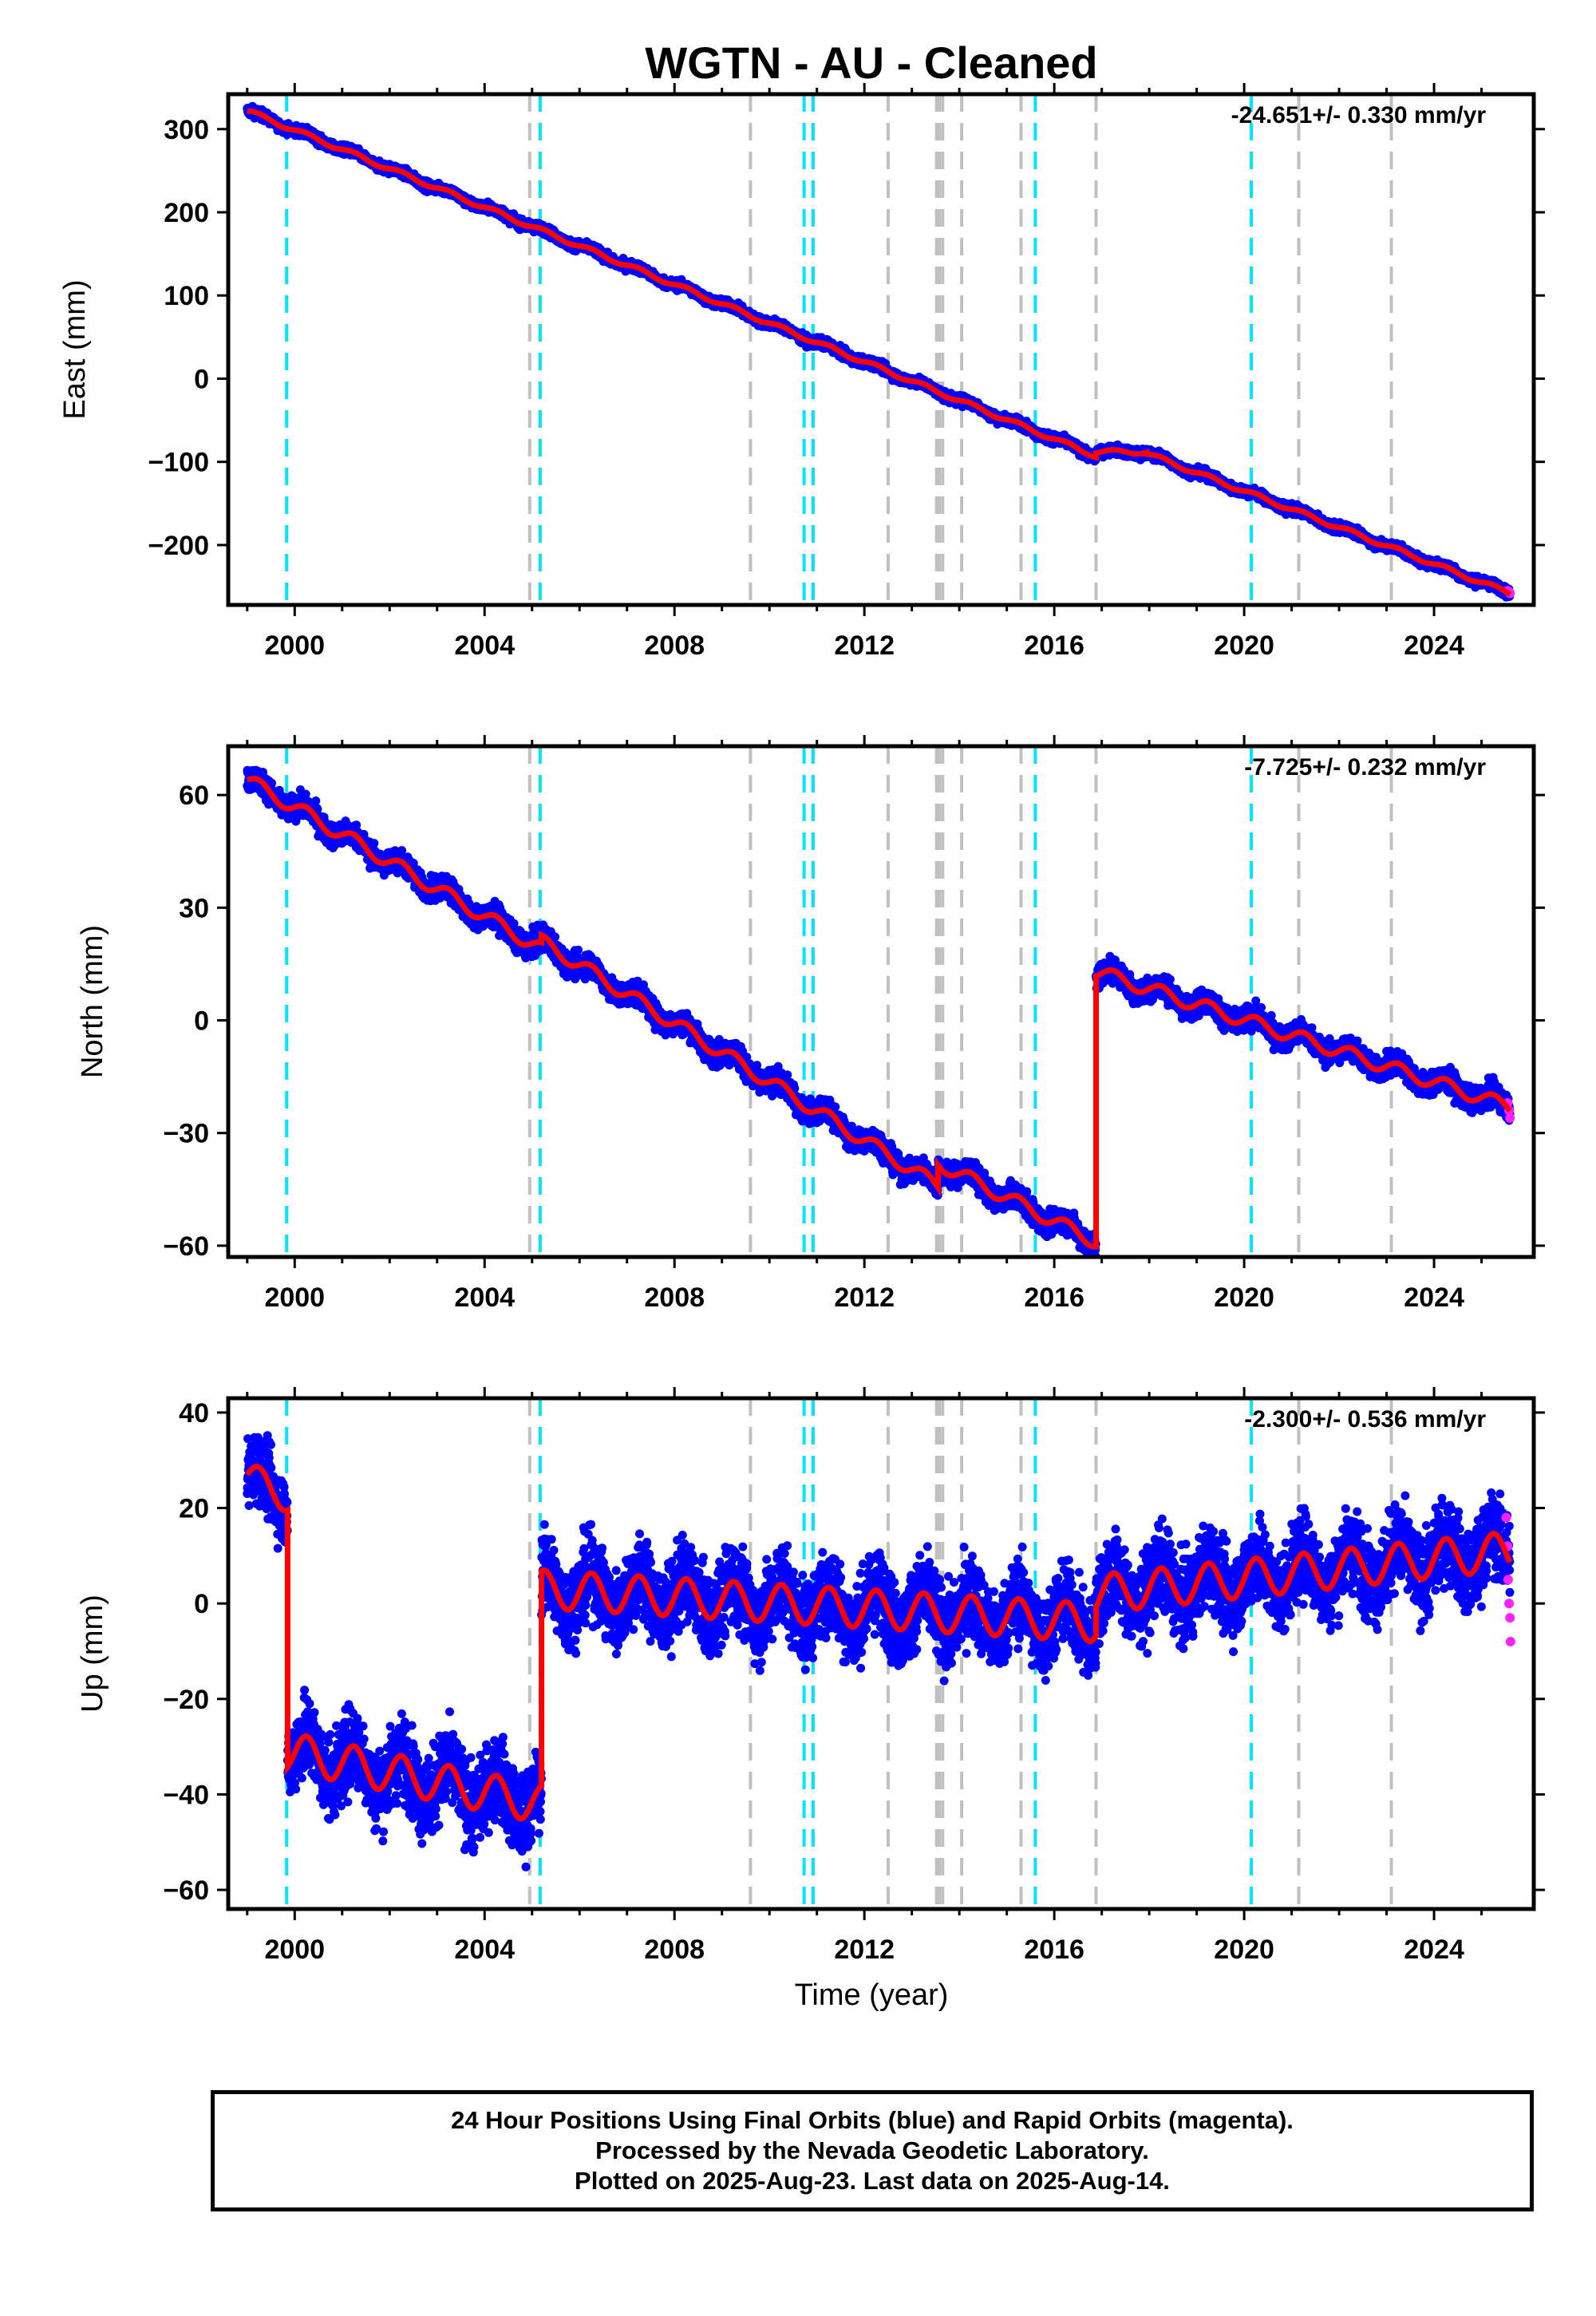 Image resolution: width=1596 pixels, height=2316 pixels. Describe the element at coordinates (871, 63) in the screenshot. I see `plot-title: WGTN - AU - Cleaned` at that location.